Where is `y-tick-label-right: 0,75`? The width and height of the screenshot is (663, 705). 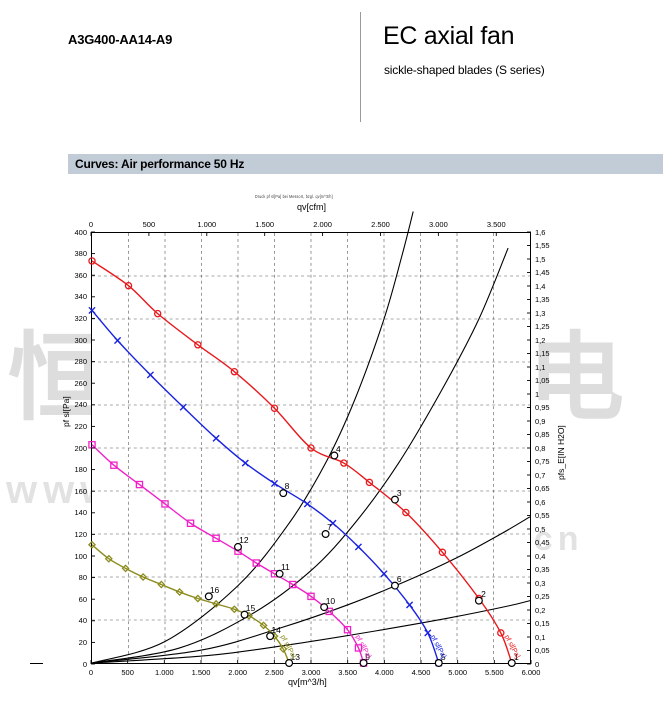
y-tick-label-right: 0,75 is located at coordinates (542, 461).